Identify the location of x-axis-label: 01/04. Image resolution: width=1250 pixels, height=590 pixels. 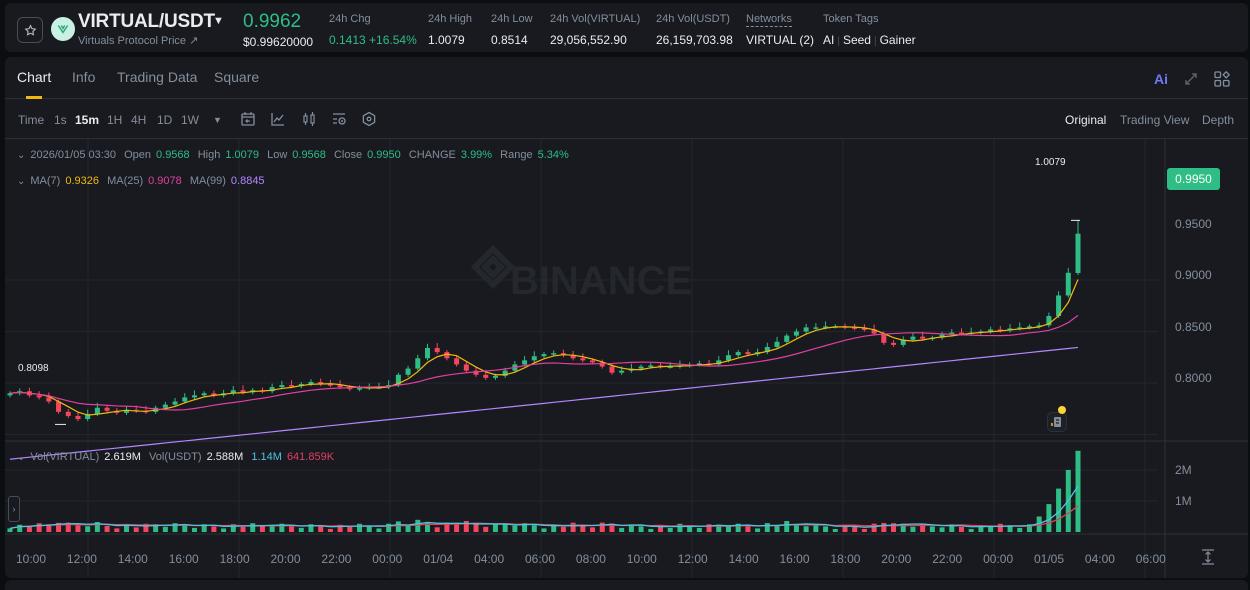
(438, 559).